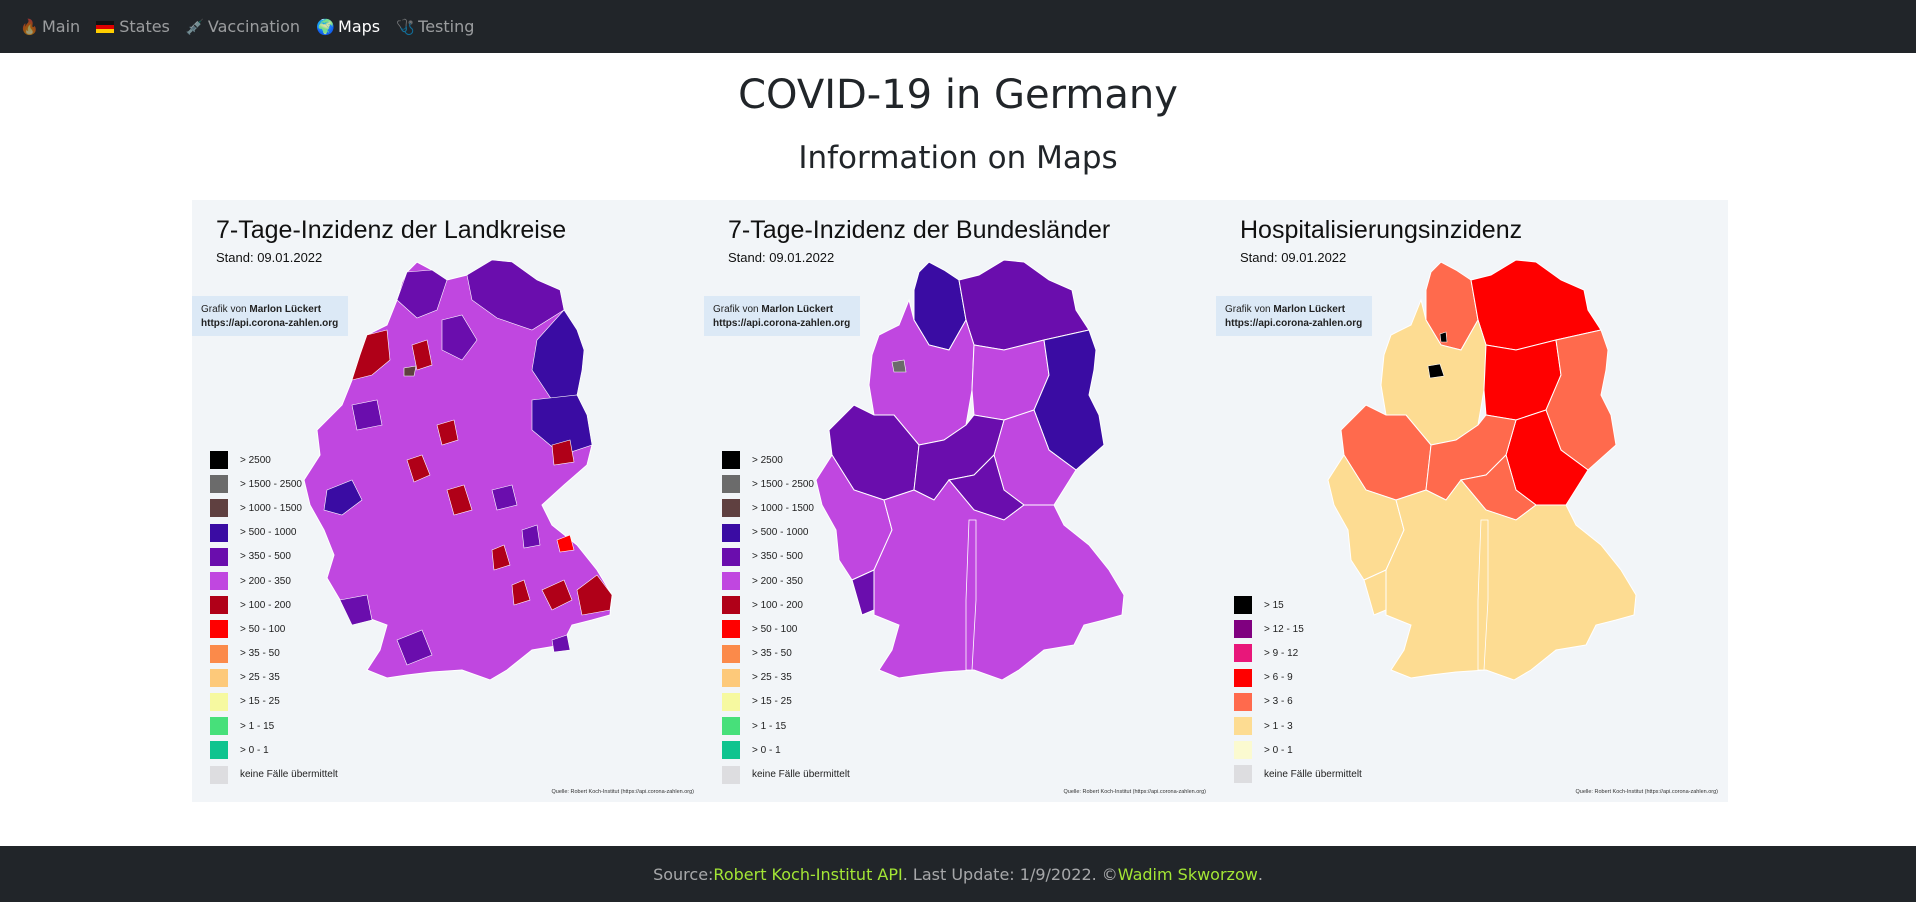 This screenshot has height=902, width=1916. What do you see at coordinates (783, 484) in the screenshot?
I see `legend-label: > 1500 - 2500` at bounding box center [783, 484].